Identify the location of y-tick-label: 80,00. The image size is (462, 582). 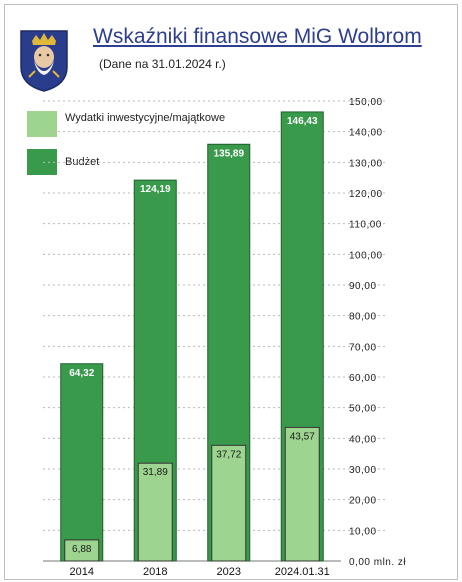
(363, 317).